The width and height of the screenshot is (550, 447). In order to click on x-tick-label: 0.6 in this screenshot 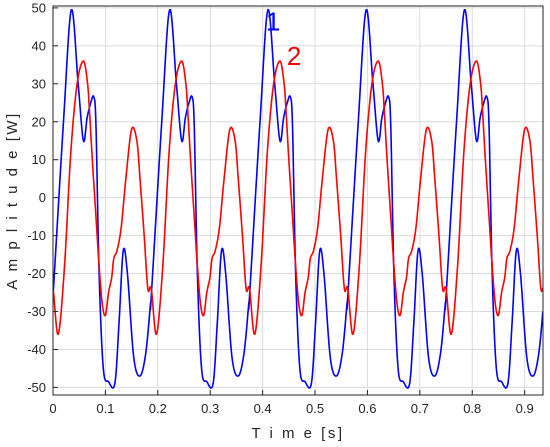, I will do `click(367, 408)`.